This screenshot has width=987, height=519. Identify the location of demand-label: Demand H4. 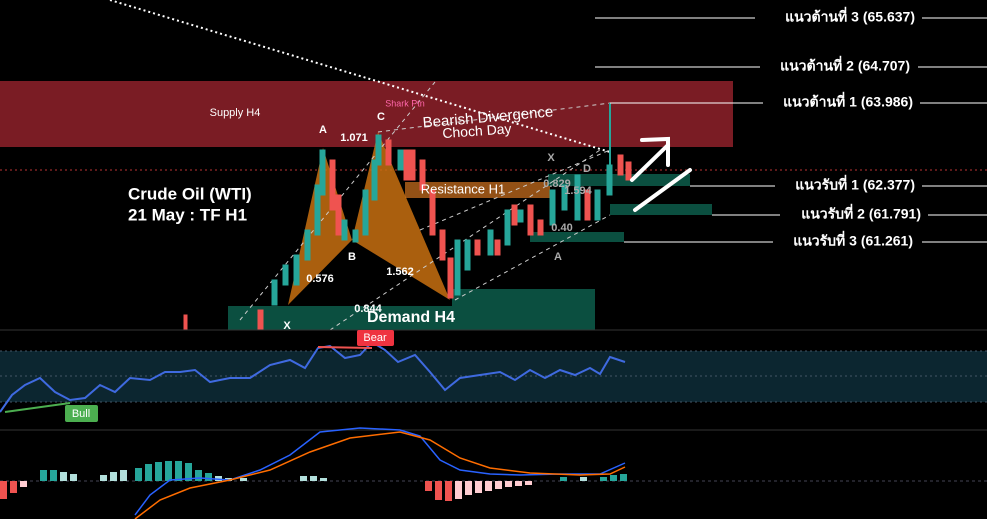
(411, 317).